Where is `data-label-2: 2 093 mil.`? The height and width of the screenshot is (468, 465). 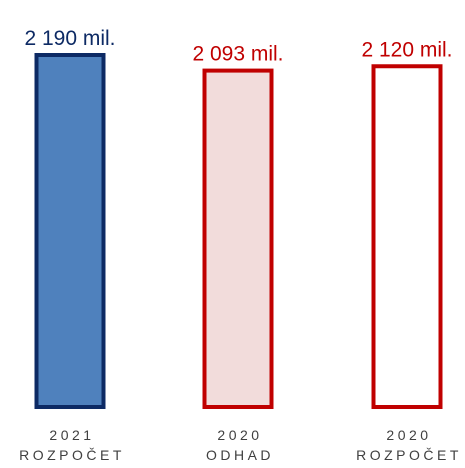 data-label-2: 2 093 mil. is located at coordinates (237, 54).